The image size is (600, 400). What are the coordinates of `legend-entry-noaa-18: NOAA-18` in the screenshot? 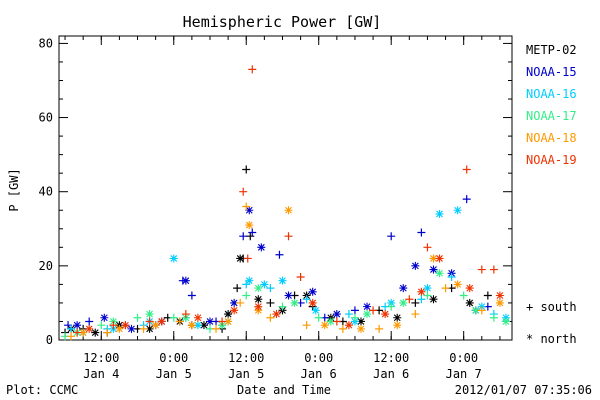 It's located at (551, 138).